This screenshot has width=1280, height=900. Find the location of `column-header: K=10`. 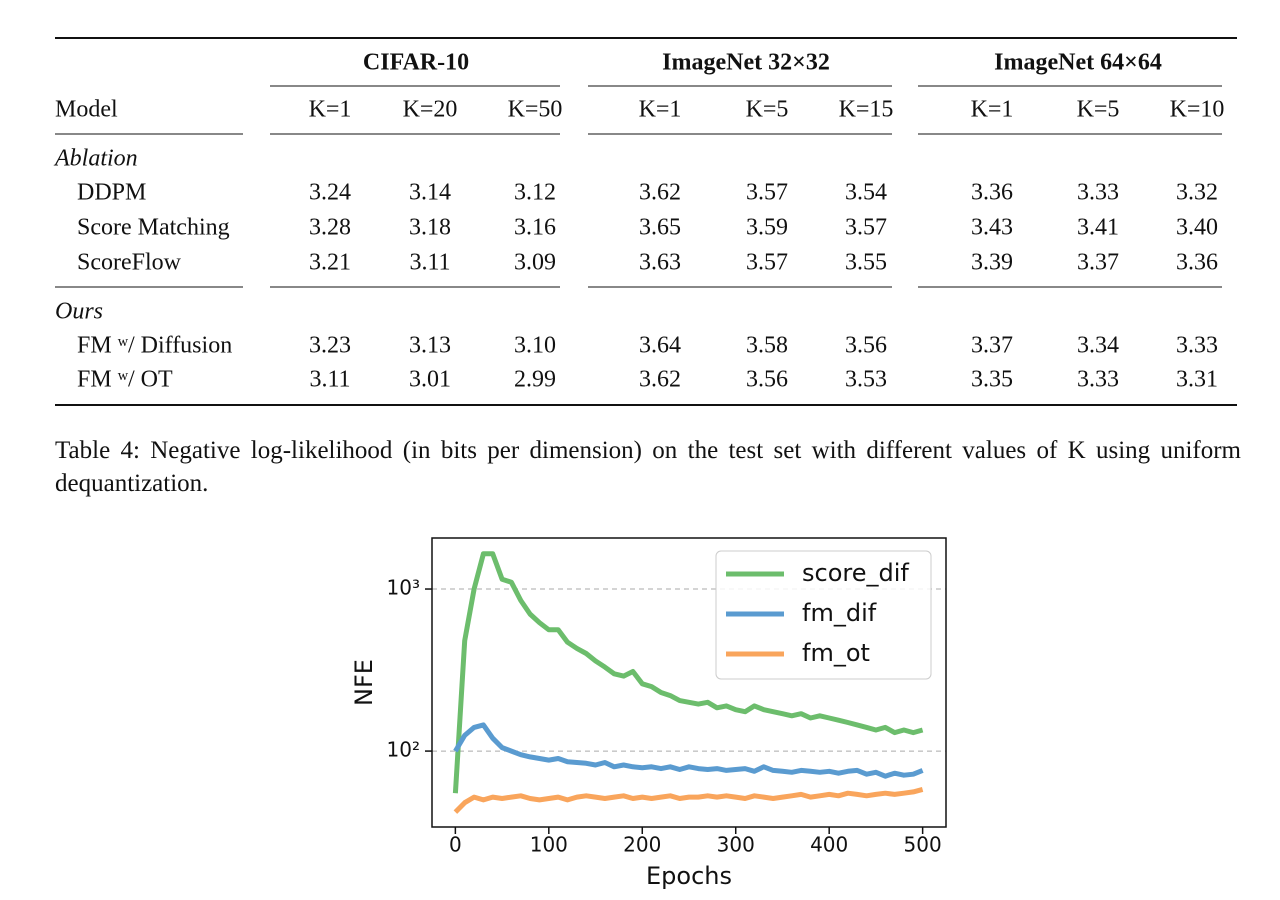

column-header: K=10 is located at coordinates (1197, 109).